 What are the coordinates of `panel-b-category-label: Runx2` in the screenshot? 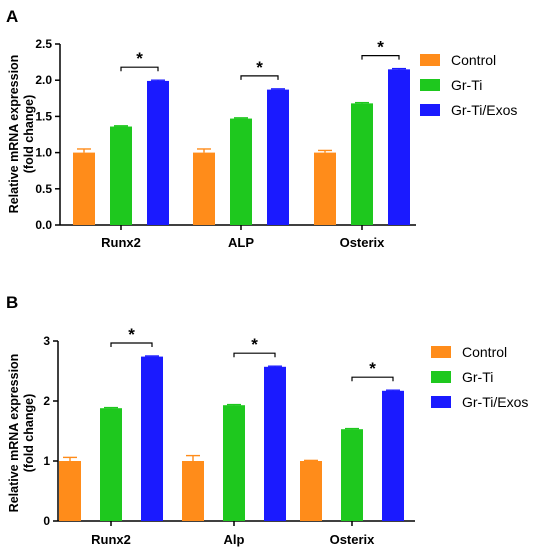 It's located at (111, 539).